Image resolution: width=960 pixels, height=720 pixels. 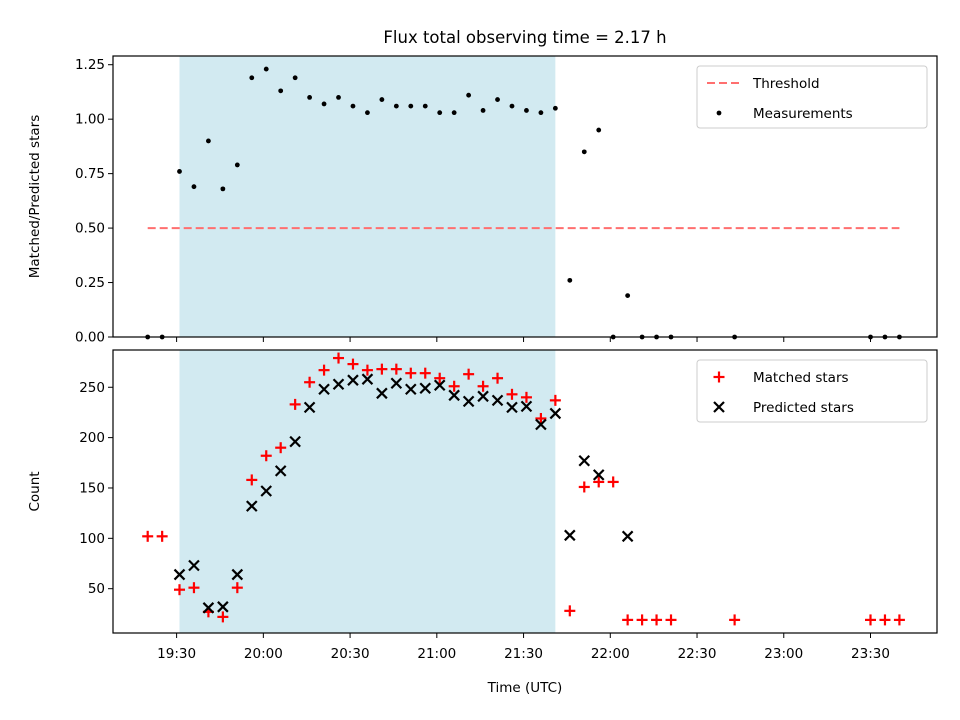 What do you see at coordinates (803, 114) in the screenshot?
I see `legend-label: Measurements` at bounding box center [803, 114].